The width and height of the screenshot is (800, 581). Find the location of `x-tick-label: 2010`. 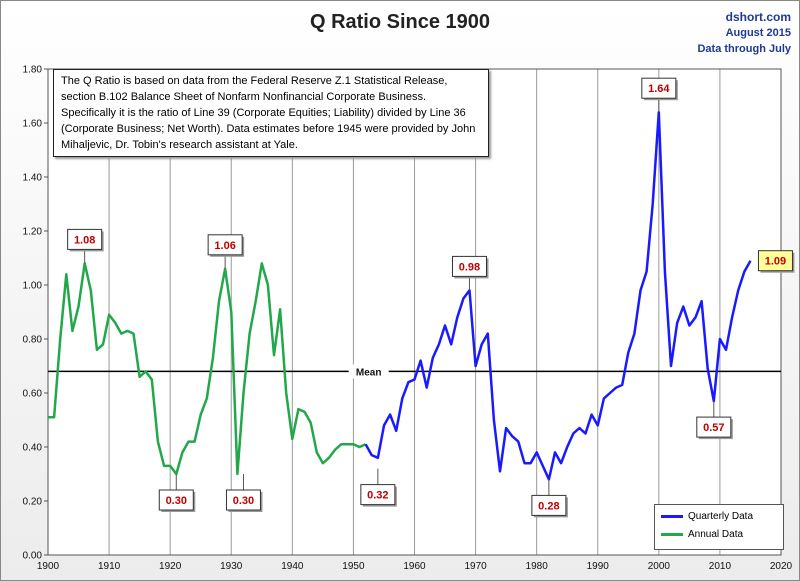

x-tick-label: 2010 is located at coordinates (720, 566).